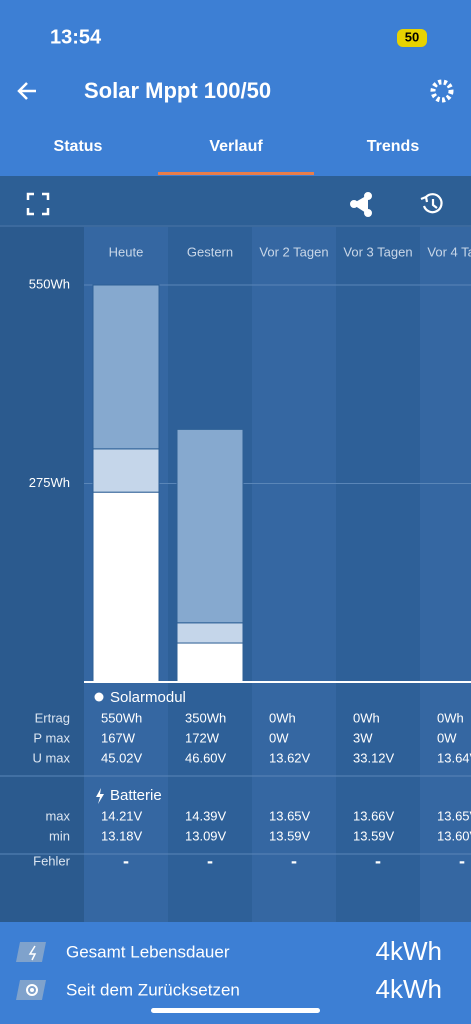 The width and height of the screenshot is (471, 1024). I want to click on cell: 14.21V, so click(122, 815).